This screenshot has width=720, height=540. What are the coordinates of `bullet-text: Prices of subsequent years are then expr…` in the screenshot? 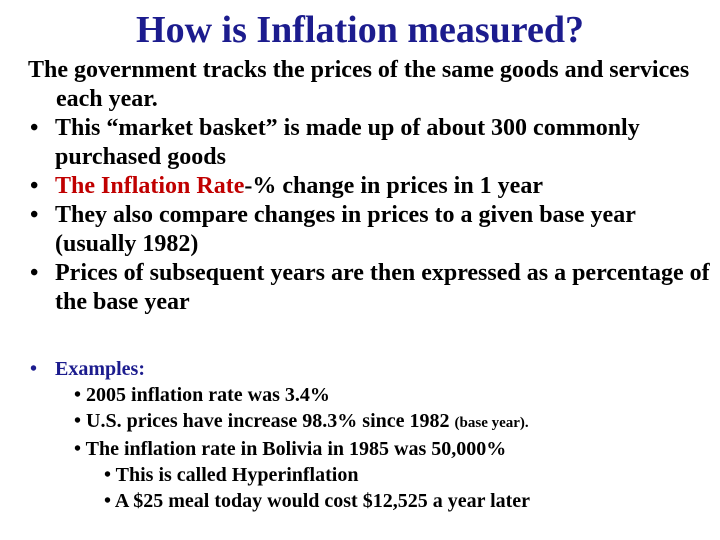 It's located at (382, 287).